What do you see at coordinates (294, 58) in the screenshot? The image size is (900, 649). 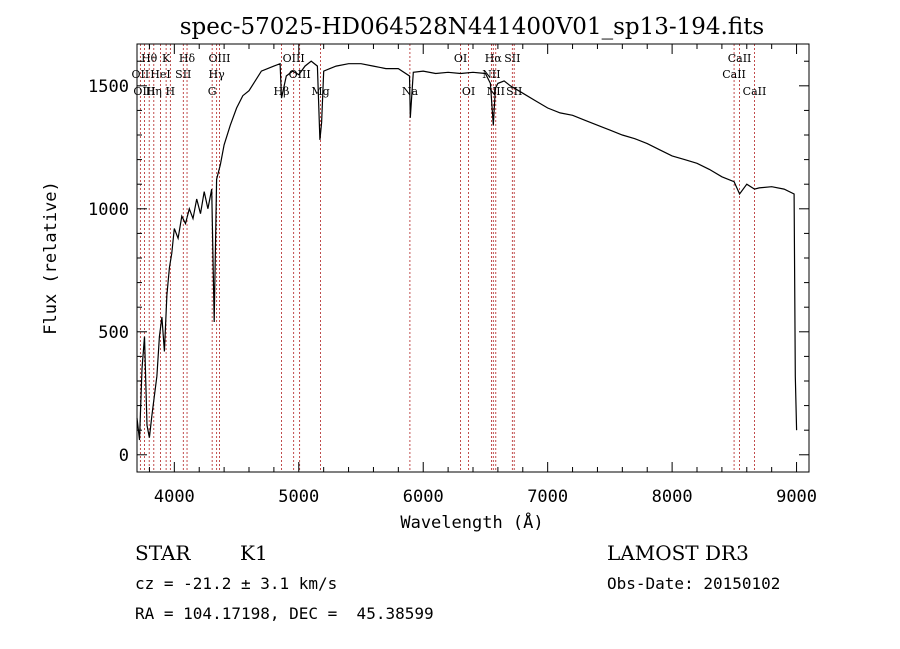 I see `line-label-13: OIII` at bounding box center [294, 58].